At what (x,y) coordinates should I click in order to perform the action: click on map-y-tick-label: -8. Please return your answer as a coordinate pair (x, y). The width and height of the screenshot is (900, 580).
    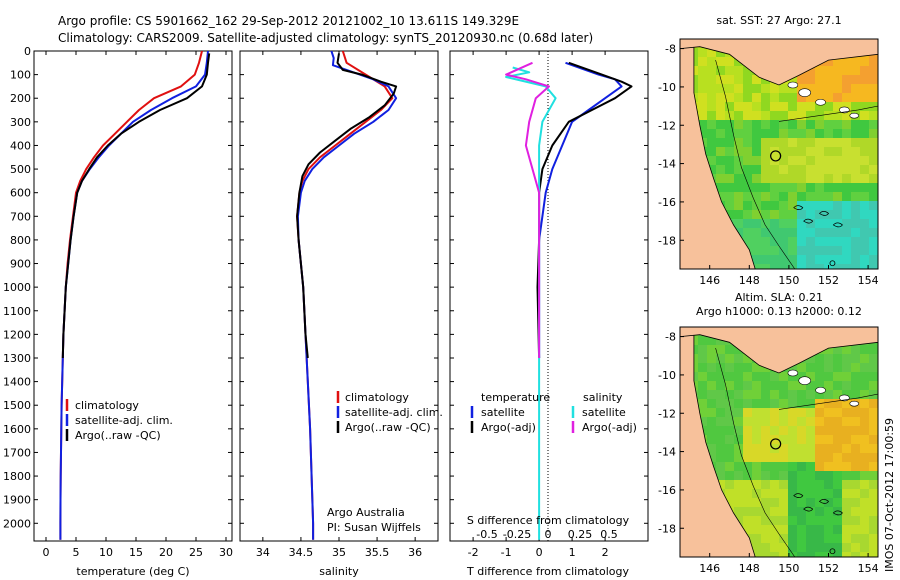
    Looking at the image, I should click on (670, 337).